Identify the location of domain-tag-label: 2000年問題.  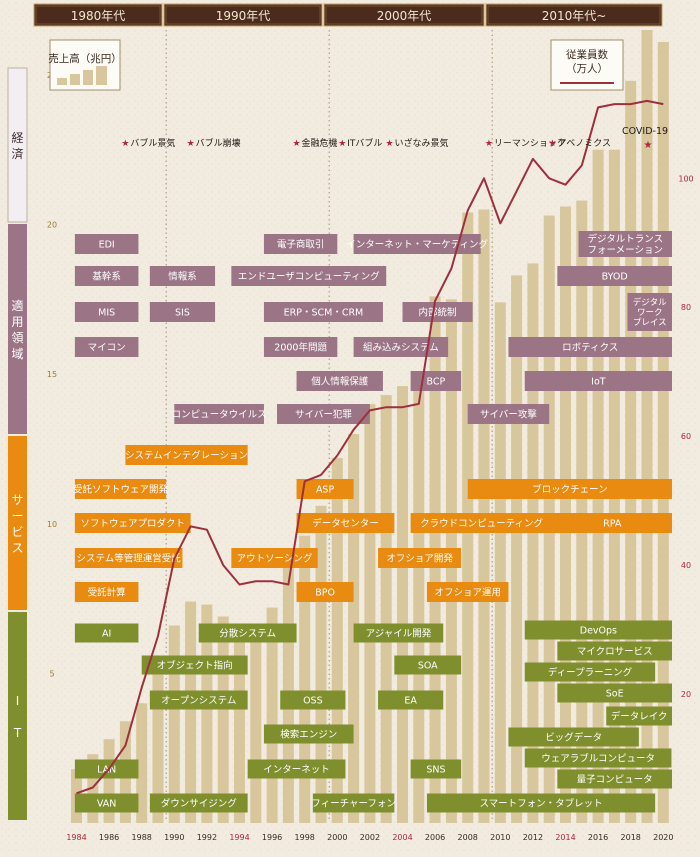
(300, 347).